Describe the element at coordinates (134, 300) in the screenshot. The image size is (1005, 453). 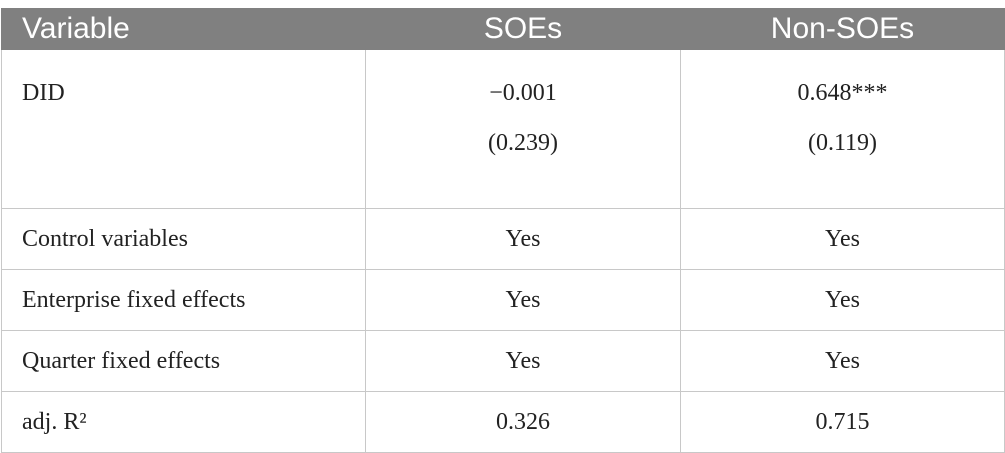
I see `label-text: Enterprise fixed effects` at that location.